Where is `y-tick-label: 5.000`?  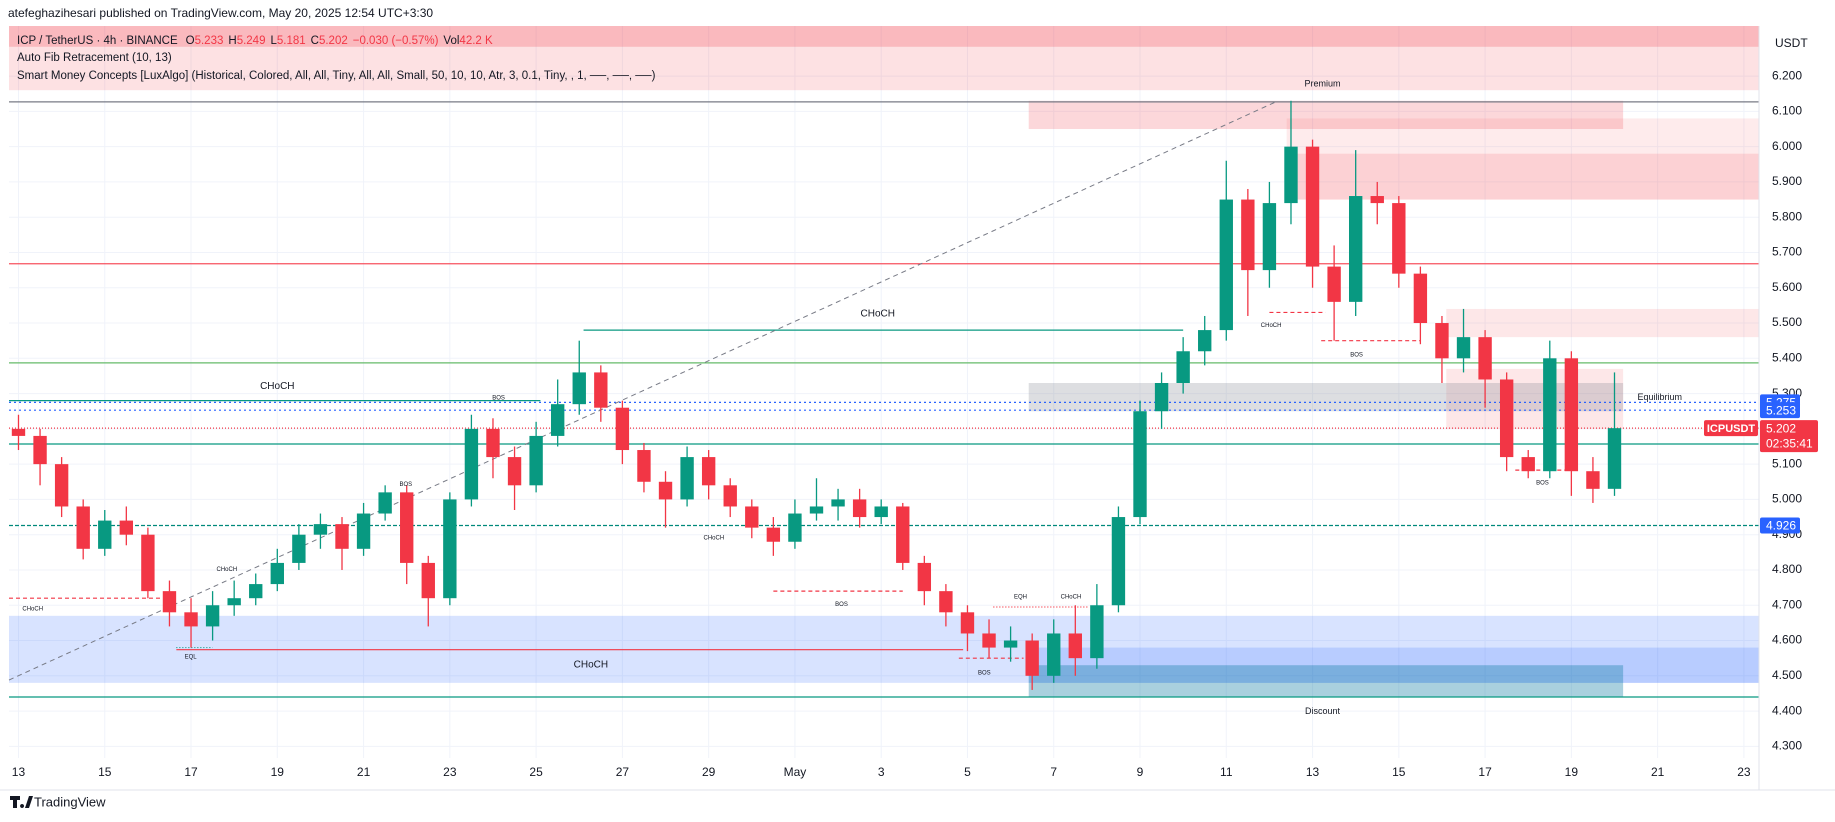 y-tick-label: 5.000 is located at coordinates (1787, 499).